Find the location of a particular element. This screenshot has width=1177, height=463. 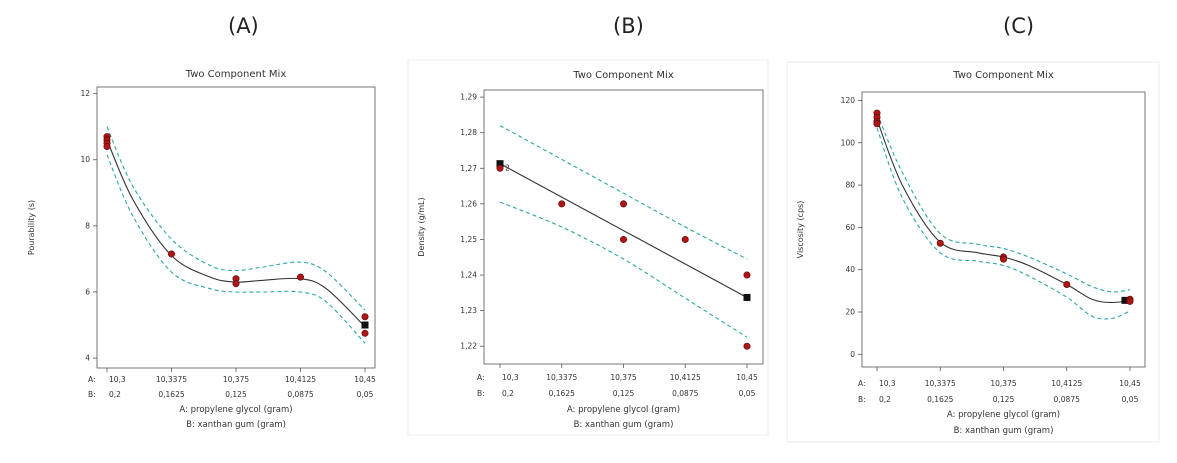

chart-c-x-tick-label-b: 0,1625 is located at coordinates (940, 399).